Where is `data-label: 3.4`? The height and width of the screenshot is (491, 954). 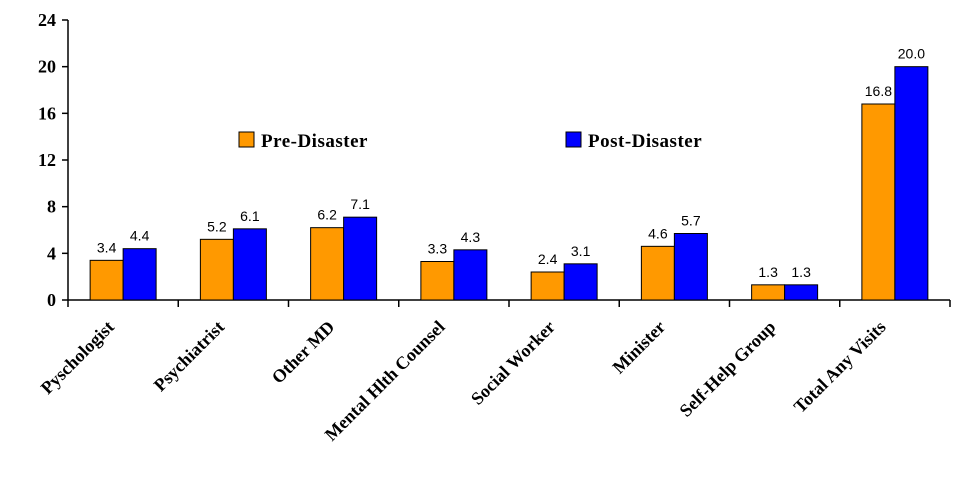 data-label: 3.4 is located at coordinates (107, 247).